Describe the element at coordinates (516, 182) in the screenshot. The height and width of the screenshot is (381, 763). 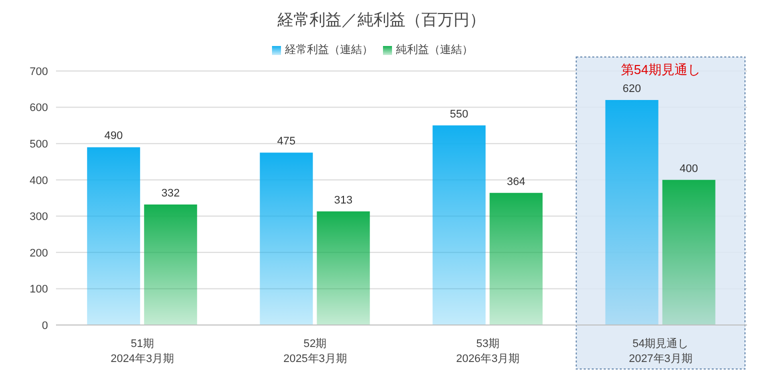
I see `data-label: 364` at that location.